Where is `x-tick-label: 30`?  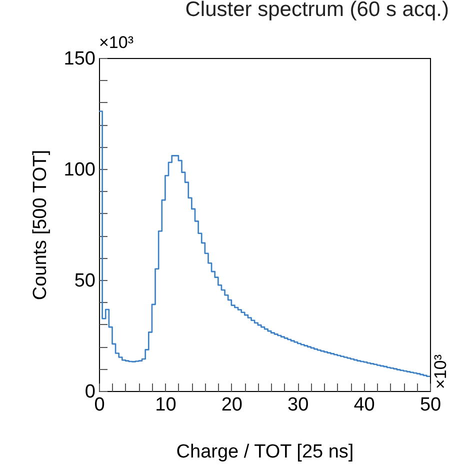 x-tick-label: 30 is located at coordinates (298, 405).